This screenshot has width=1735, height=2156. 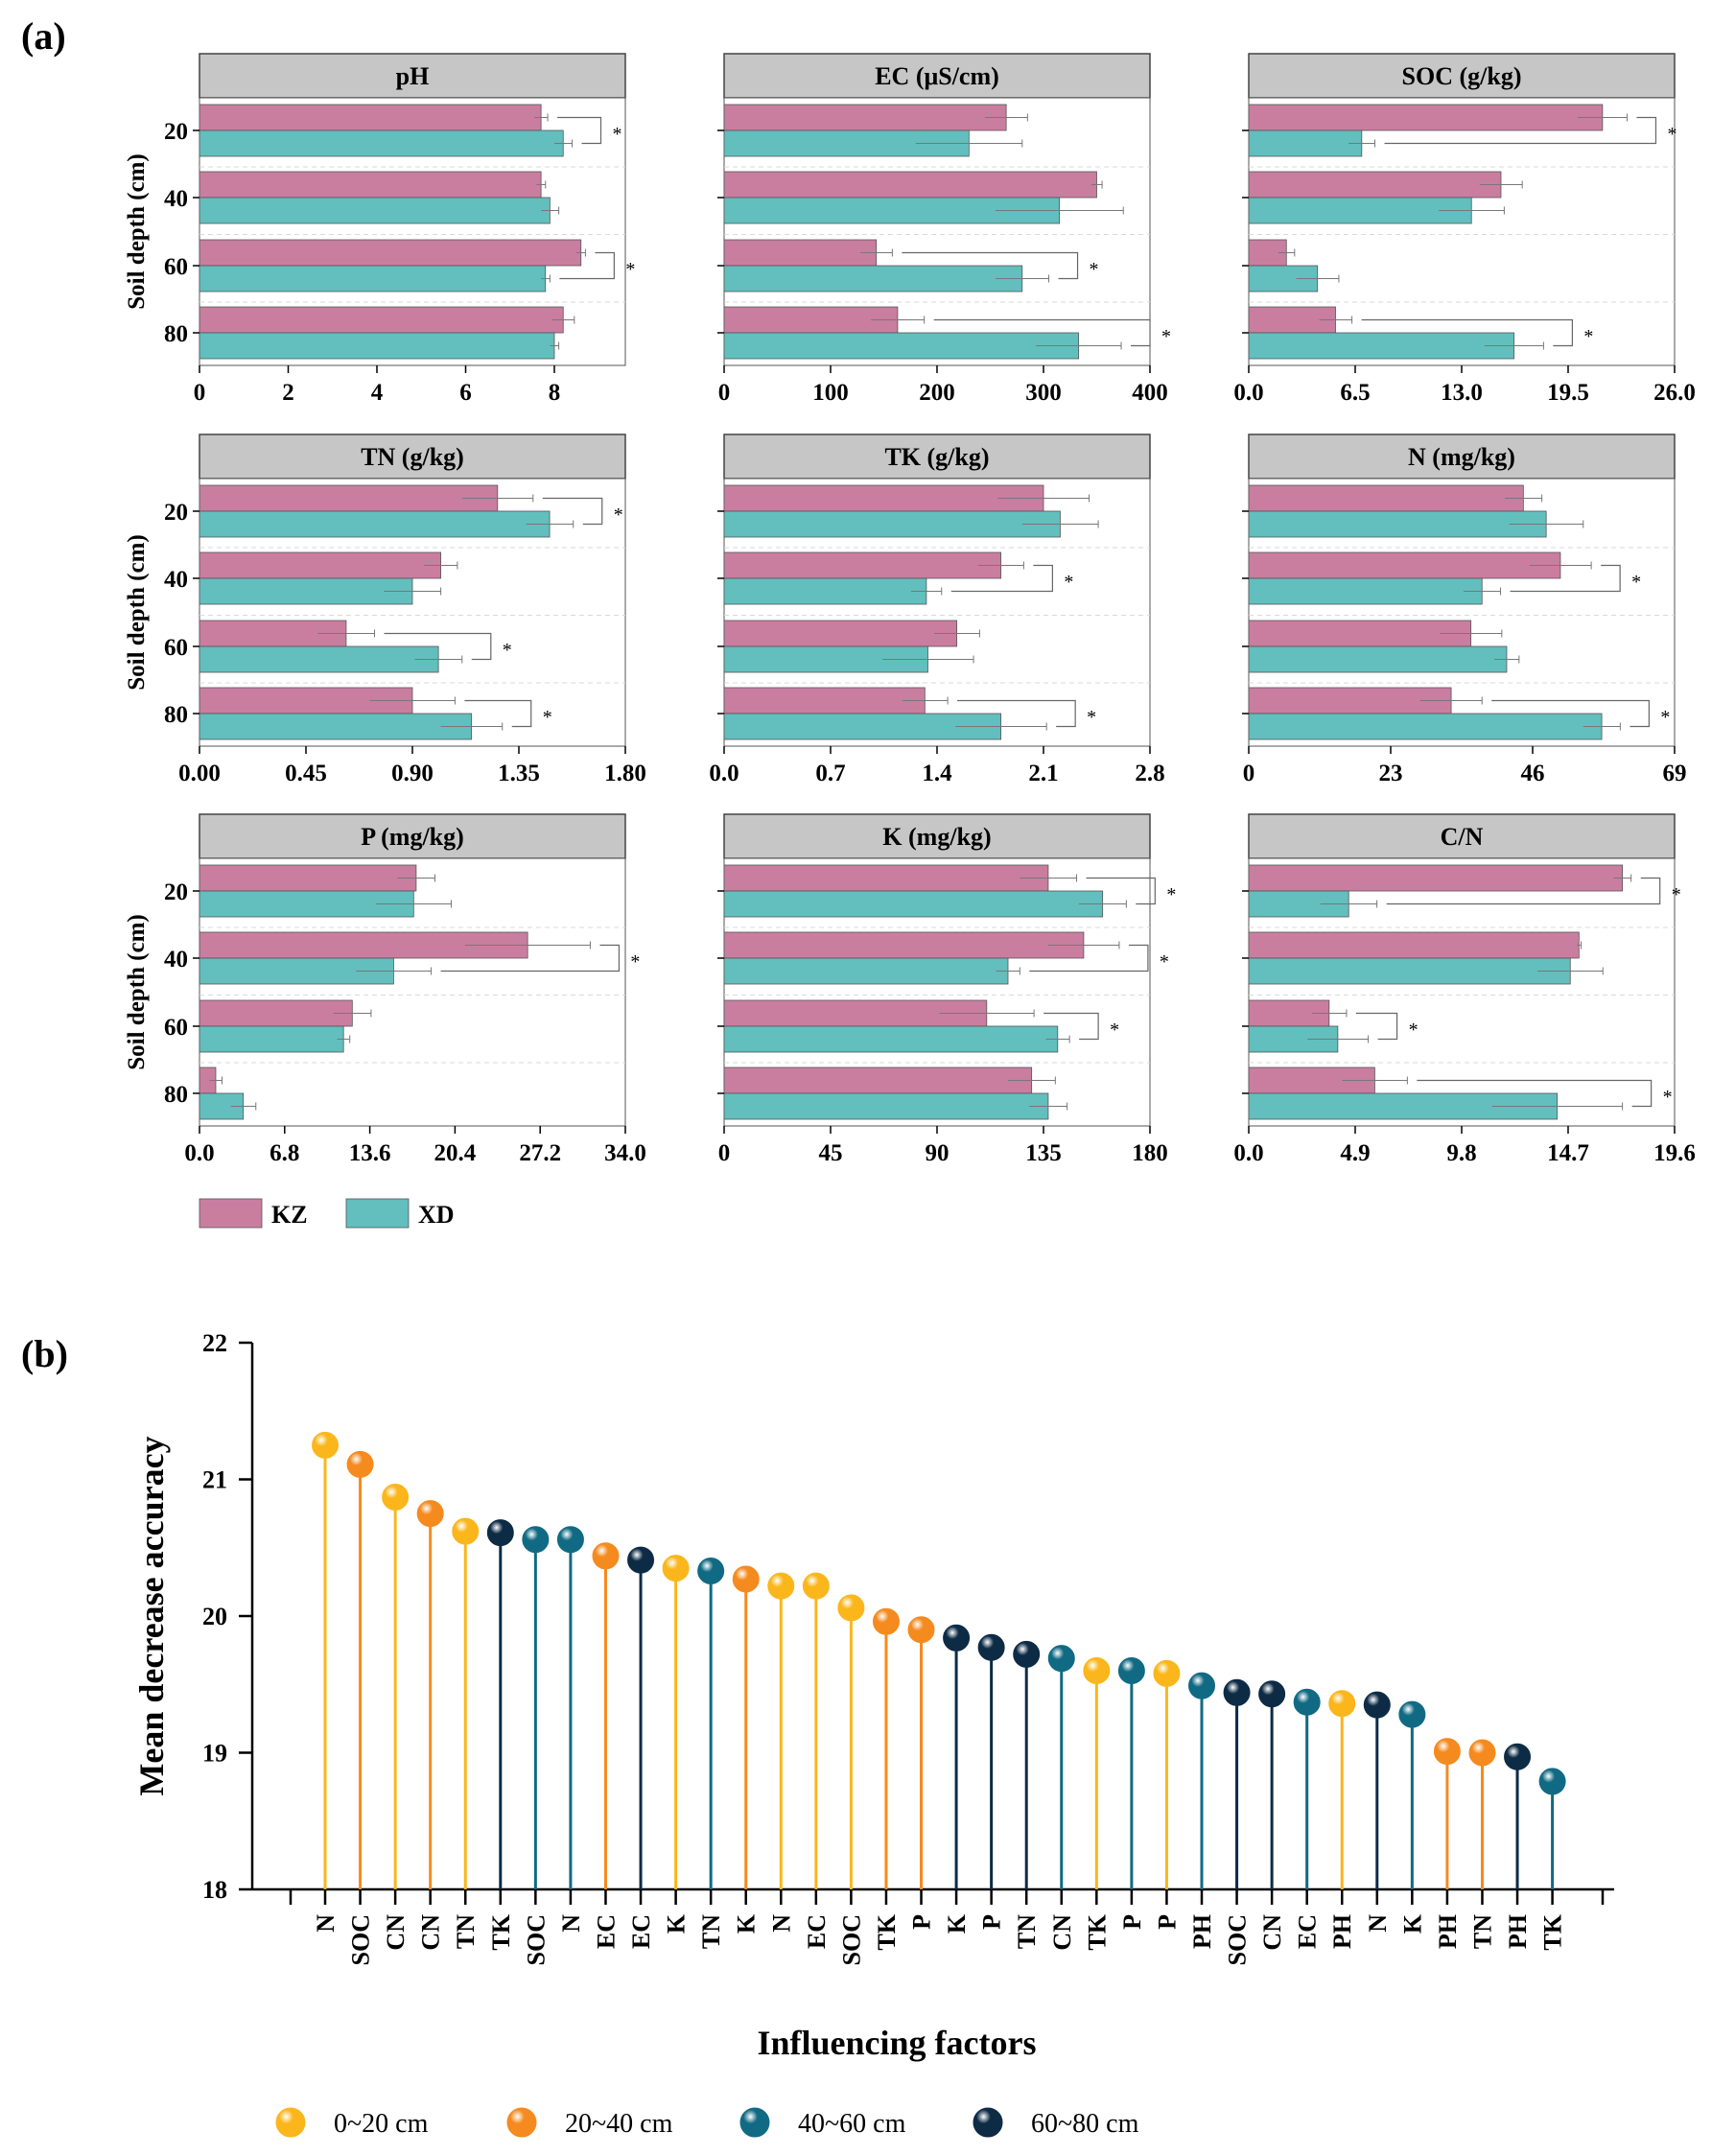 I want to click on y-tick-label: 19, so click(x=214, y=1754).